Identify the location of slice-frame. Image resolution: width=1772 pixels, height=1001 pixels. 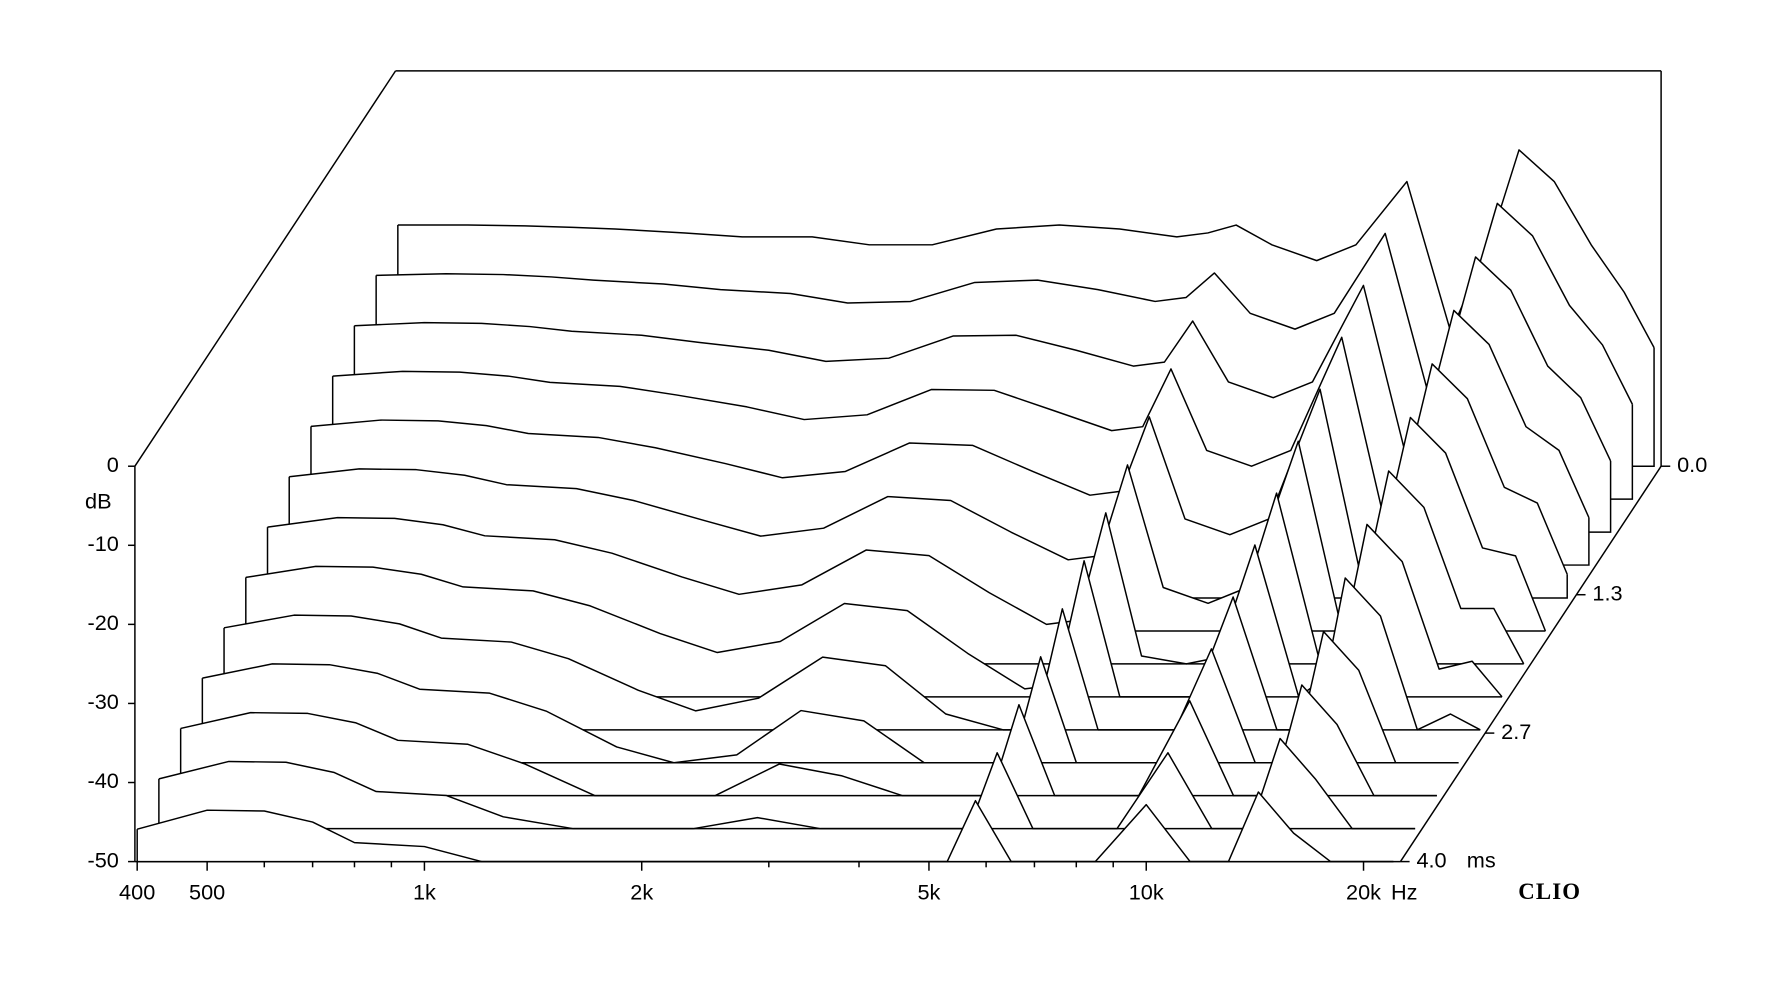
(765, 846).